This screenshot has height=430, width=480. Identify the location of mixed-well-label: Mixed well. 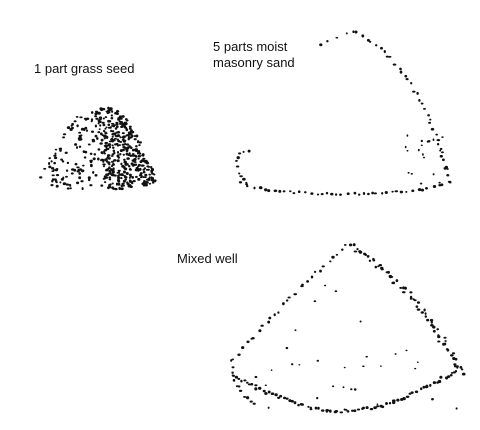
(207, 258).